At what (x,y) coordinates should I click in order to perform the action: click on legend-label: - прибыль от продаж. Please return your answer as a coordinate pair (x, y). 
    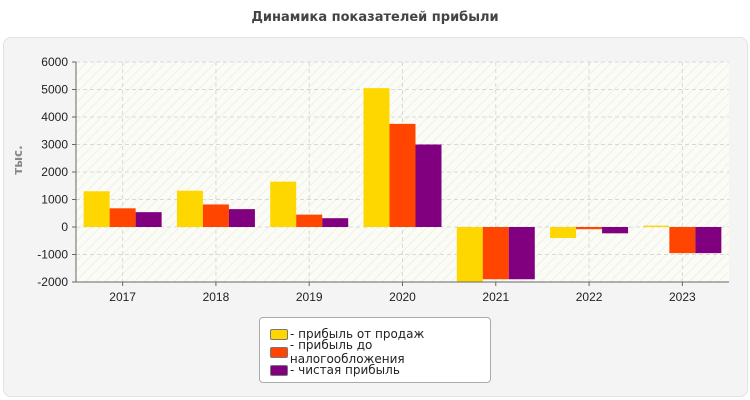
    Looking at the image, I should click on (357, 334).